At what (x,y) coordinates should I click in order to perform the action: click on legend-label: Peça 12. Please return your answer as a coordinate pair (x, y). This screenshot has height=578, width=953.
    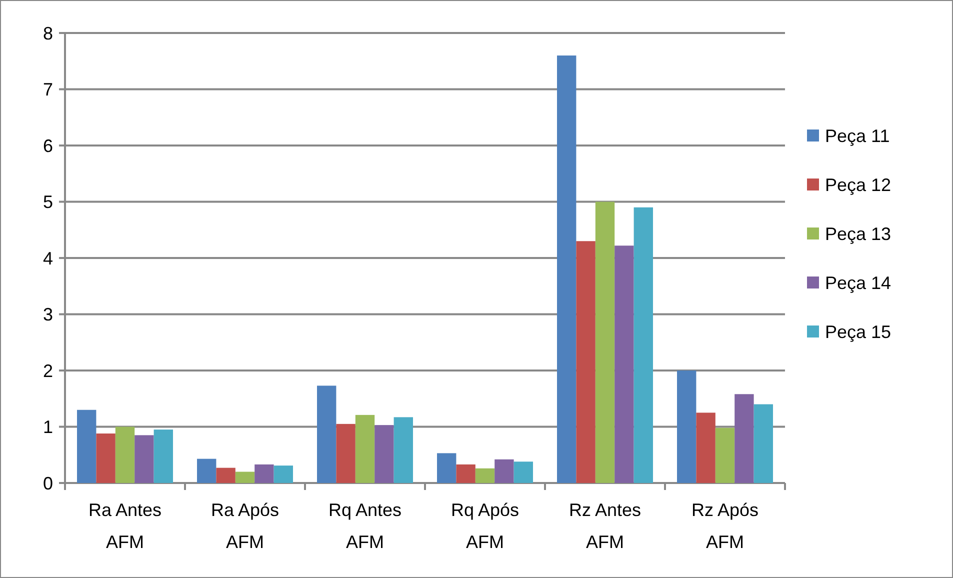
    Looking at the image, I should click on (858, 184).